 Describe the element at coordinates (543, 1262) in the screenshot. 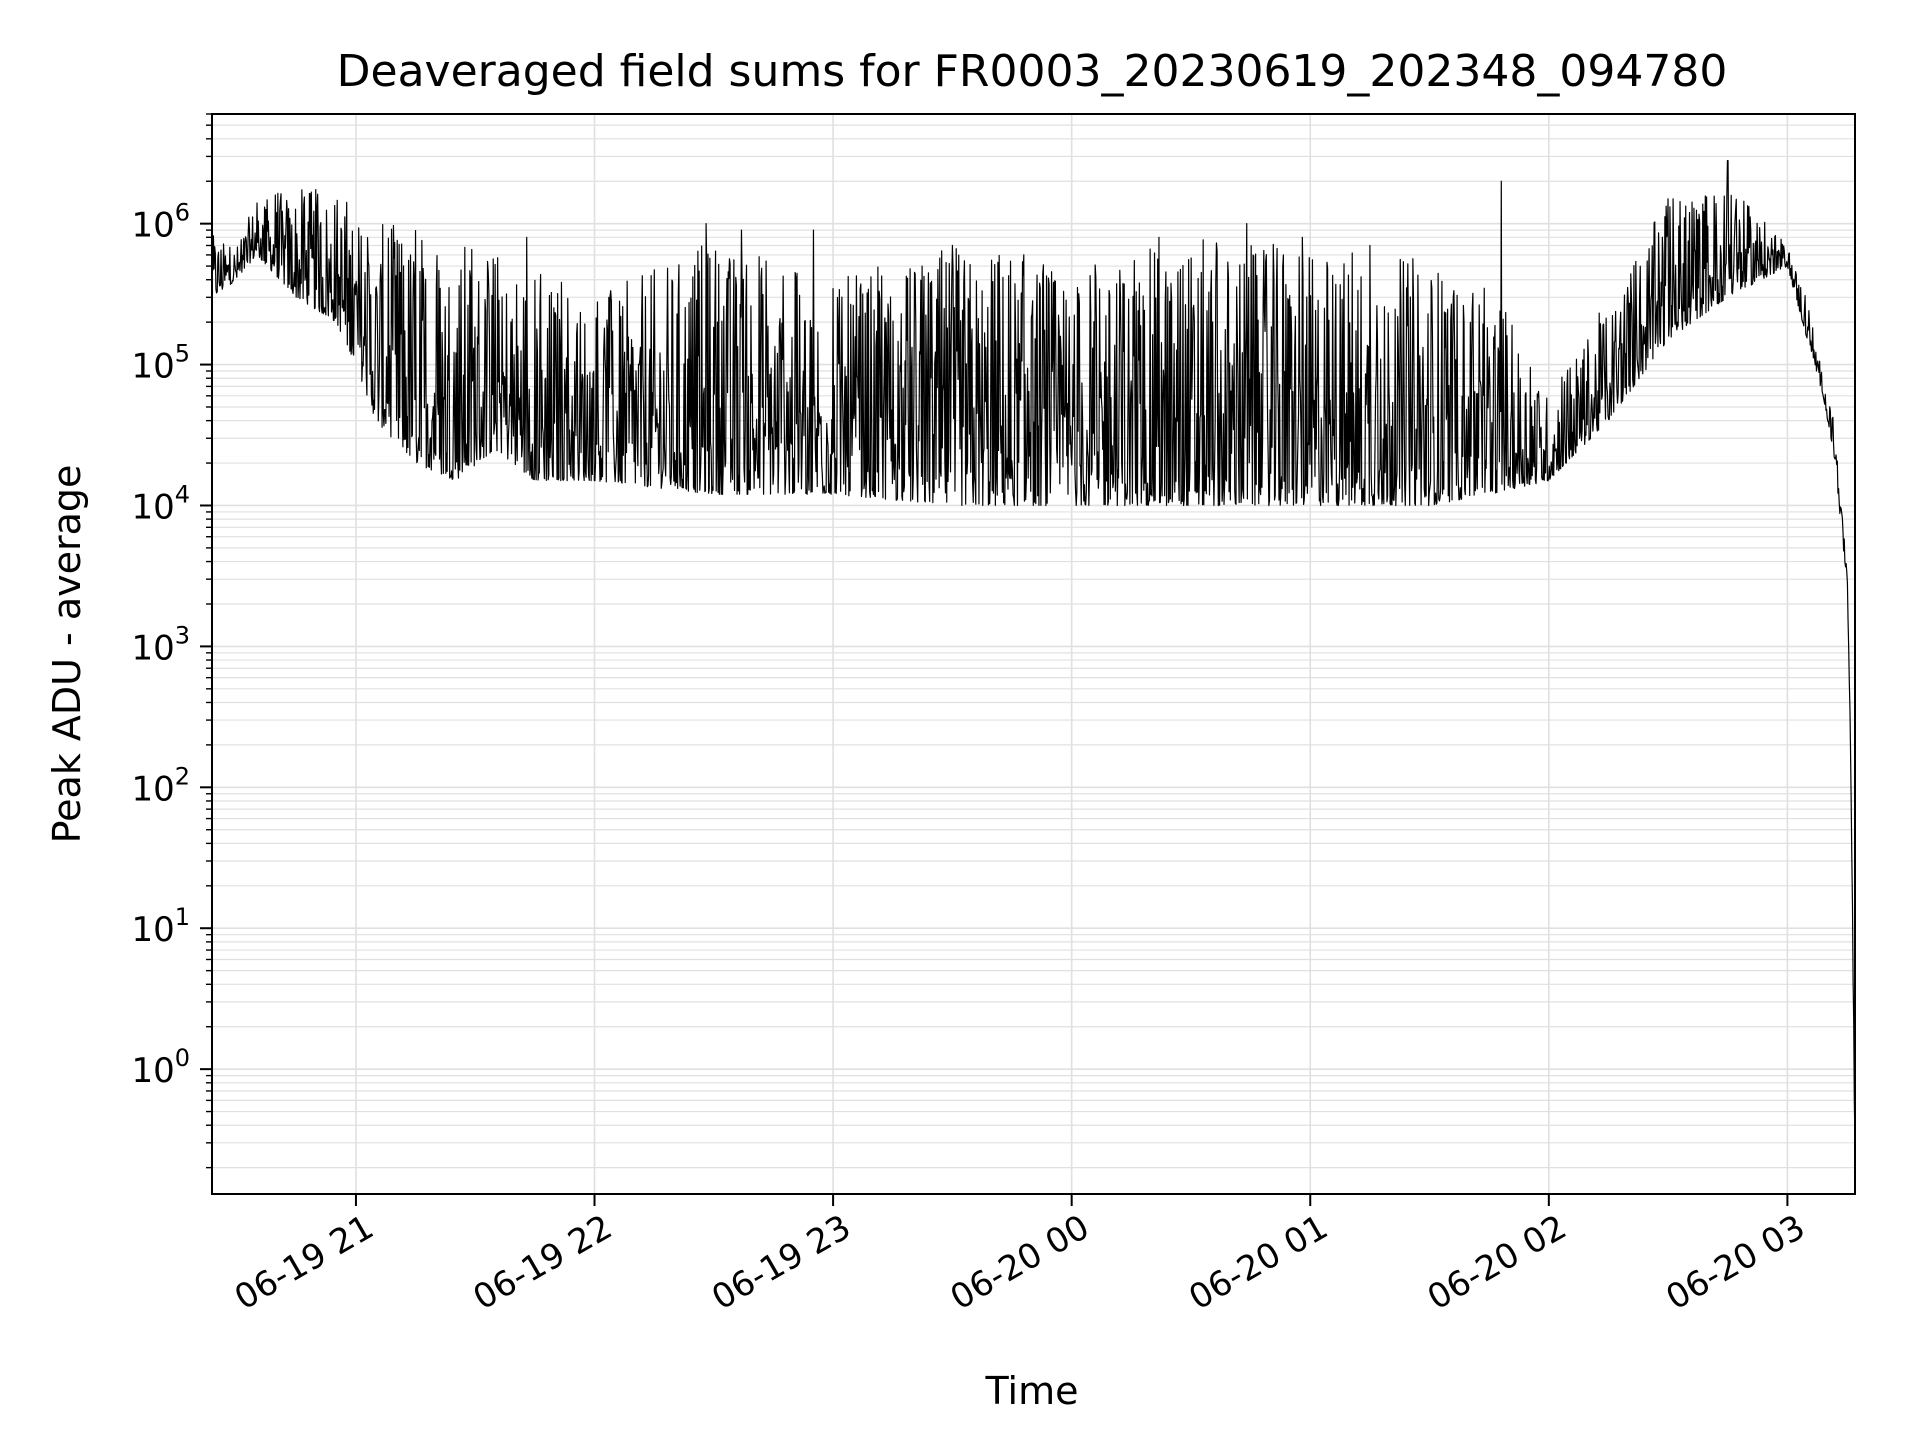

I see `x-tick-label: 06-19 22` at that location.